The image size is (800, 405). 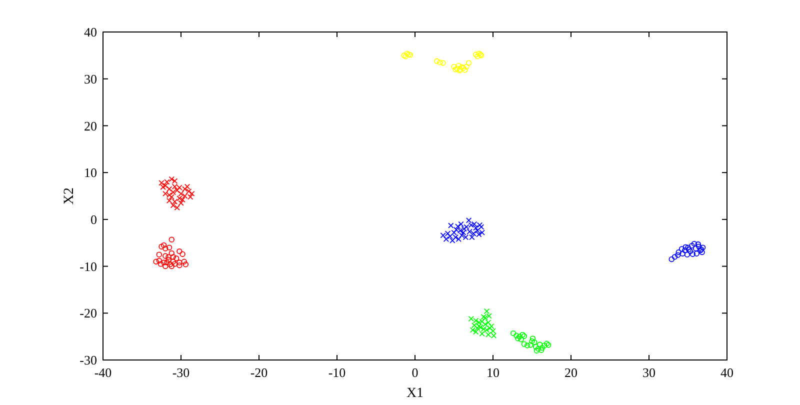 What do you see at coordinates (649, 372) in the screenshot?
I see `x-tick-label: 30` at bounding box center [649, 372].